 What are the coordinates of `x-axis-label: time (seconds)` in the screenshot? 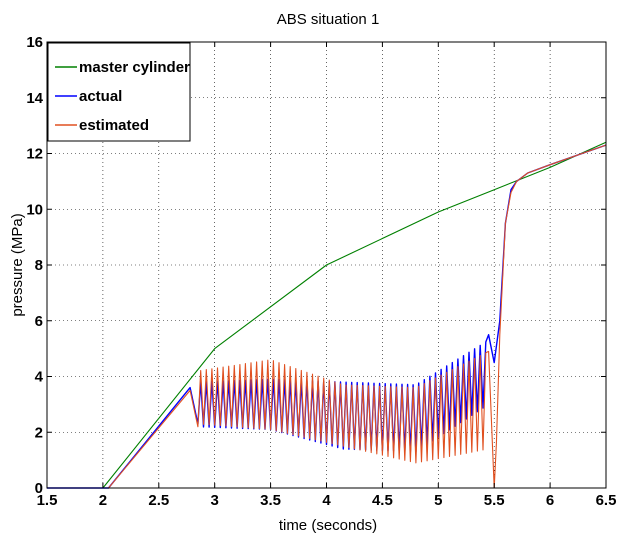 It's located at (328, 525).